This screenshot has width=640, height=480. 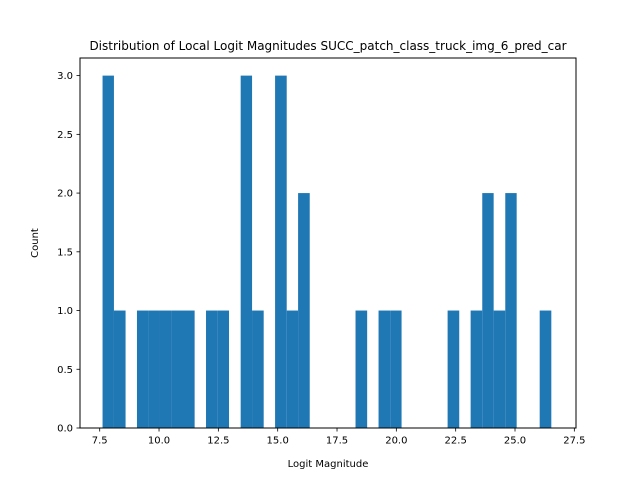 I want to click on y-axis-label: Count, so click(x=35, y=243).